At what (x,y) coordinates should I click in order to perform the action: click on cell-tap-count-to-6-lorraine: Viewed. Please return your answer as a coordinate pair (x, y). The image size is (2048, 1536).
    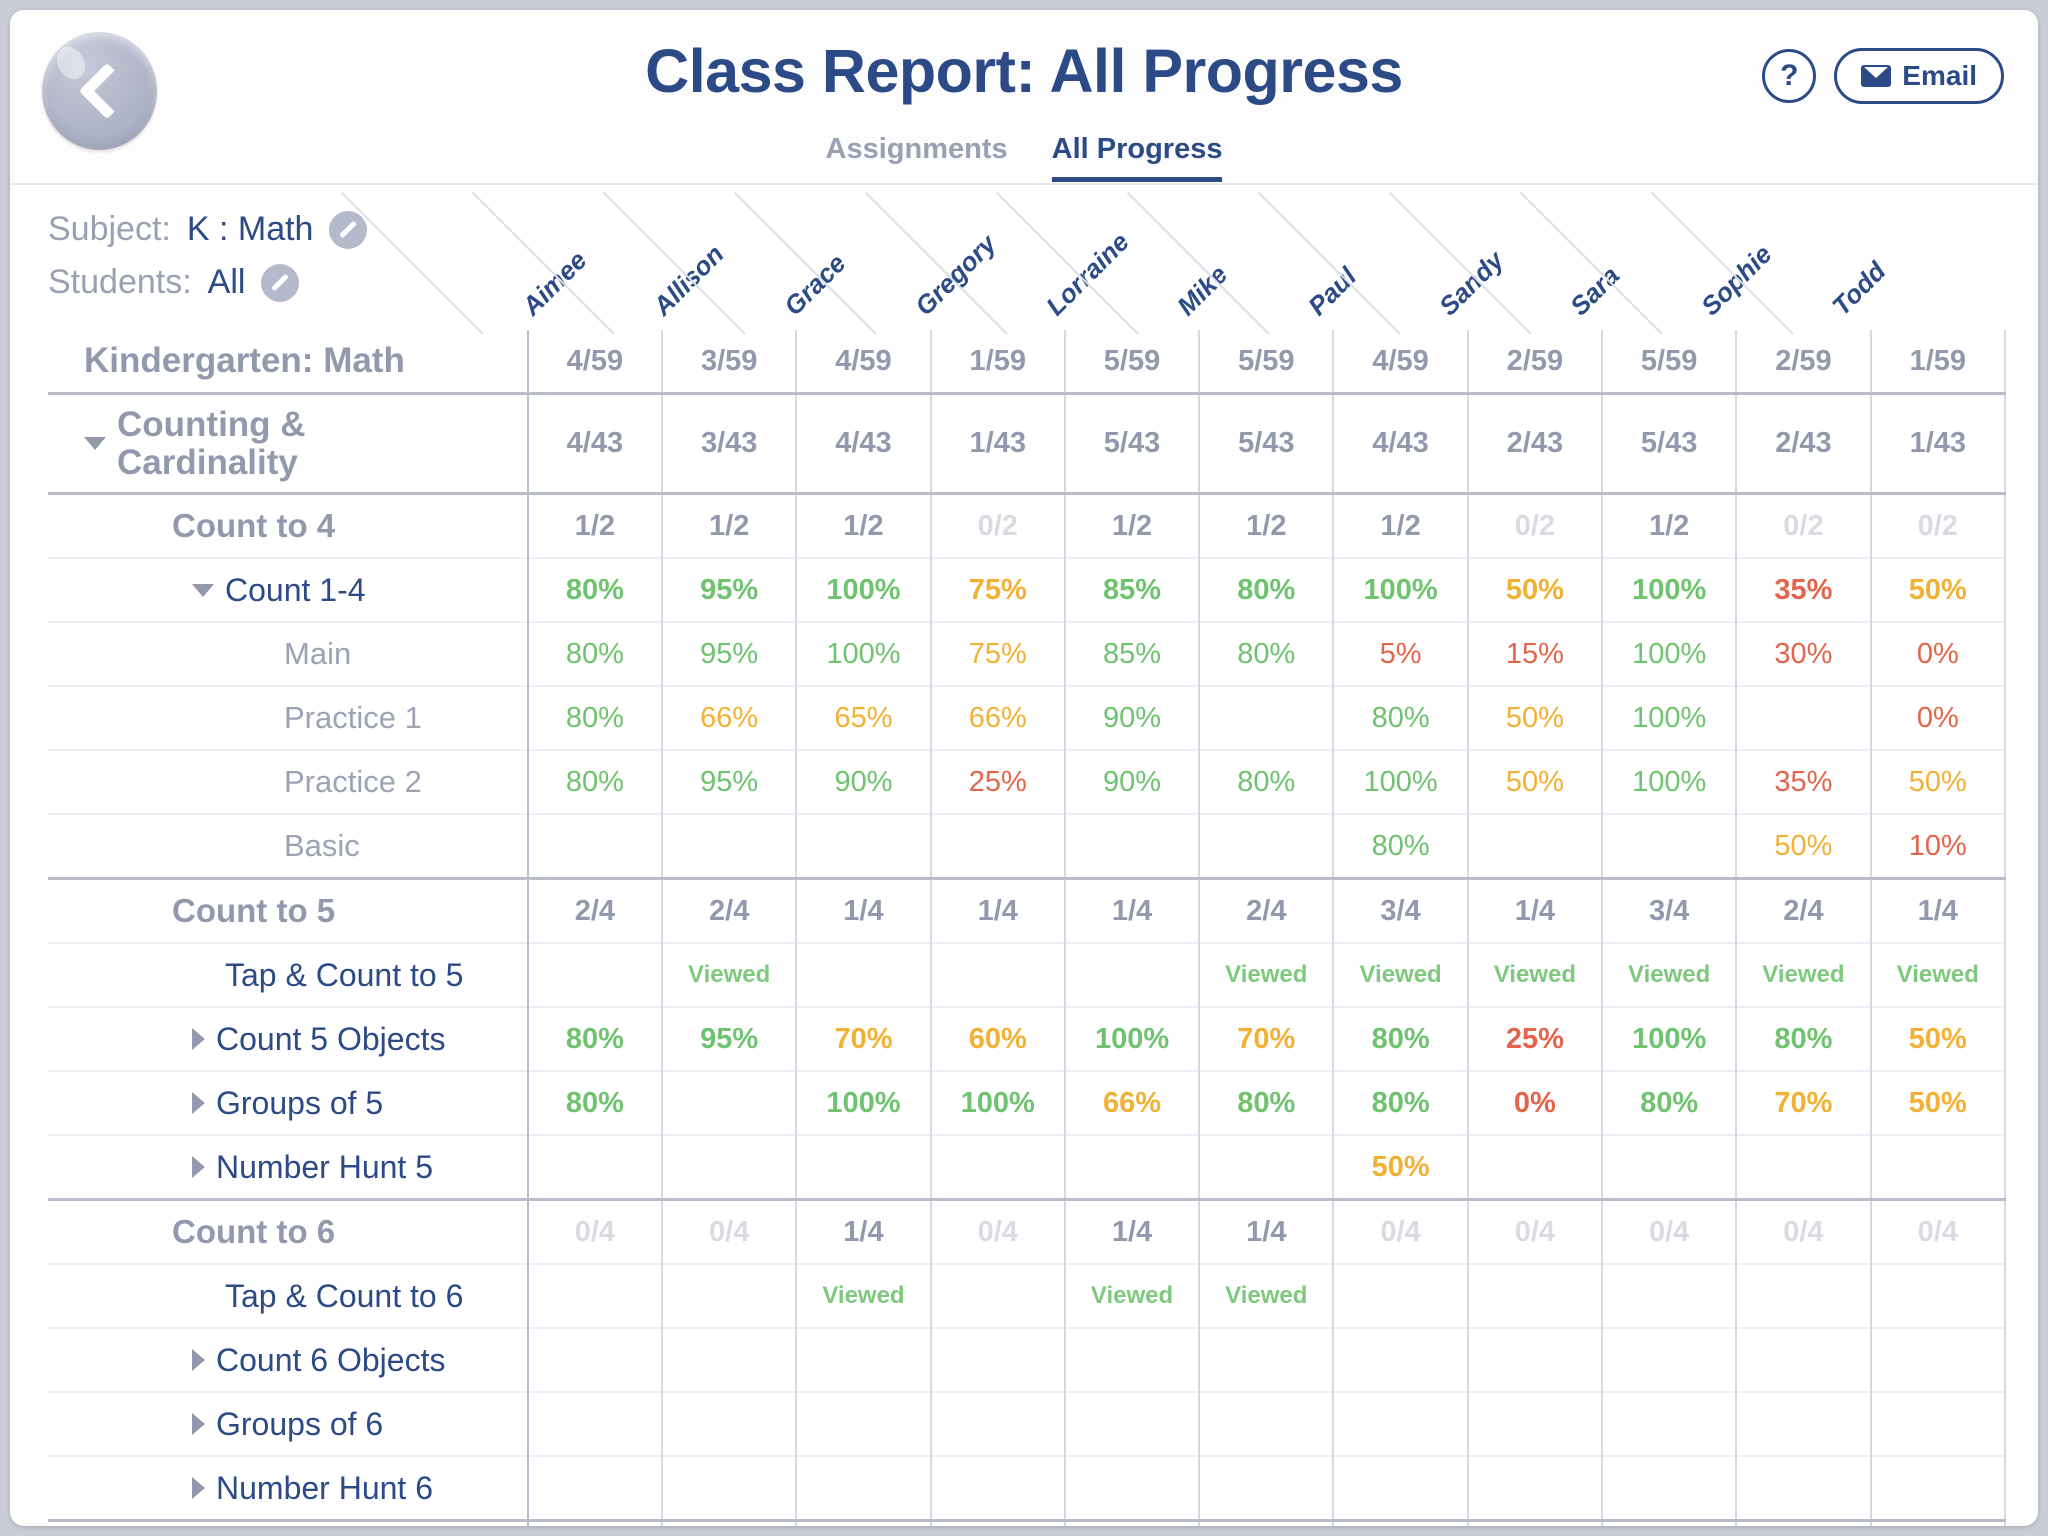
    Looking at the image, I should click on (1132, 1295).